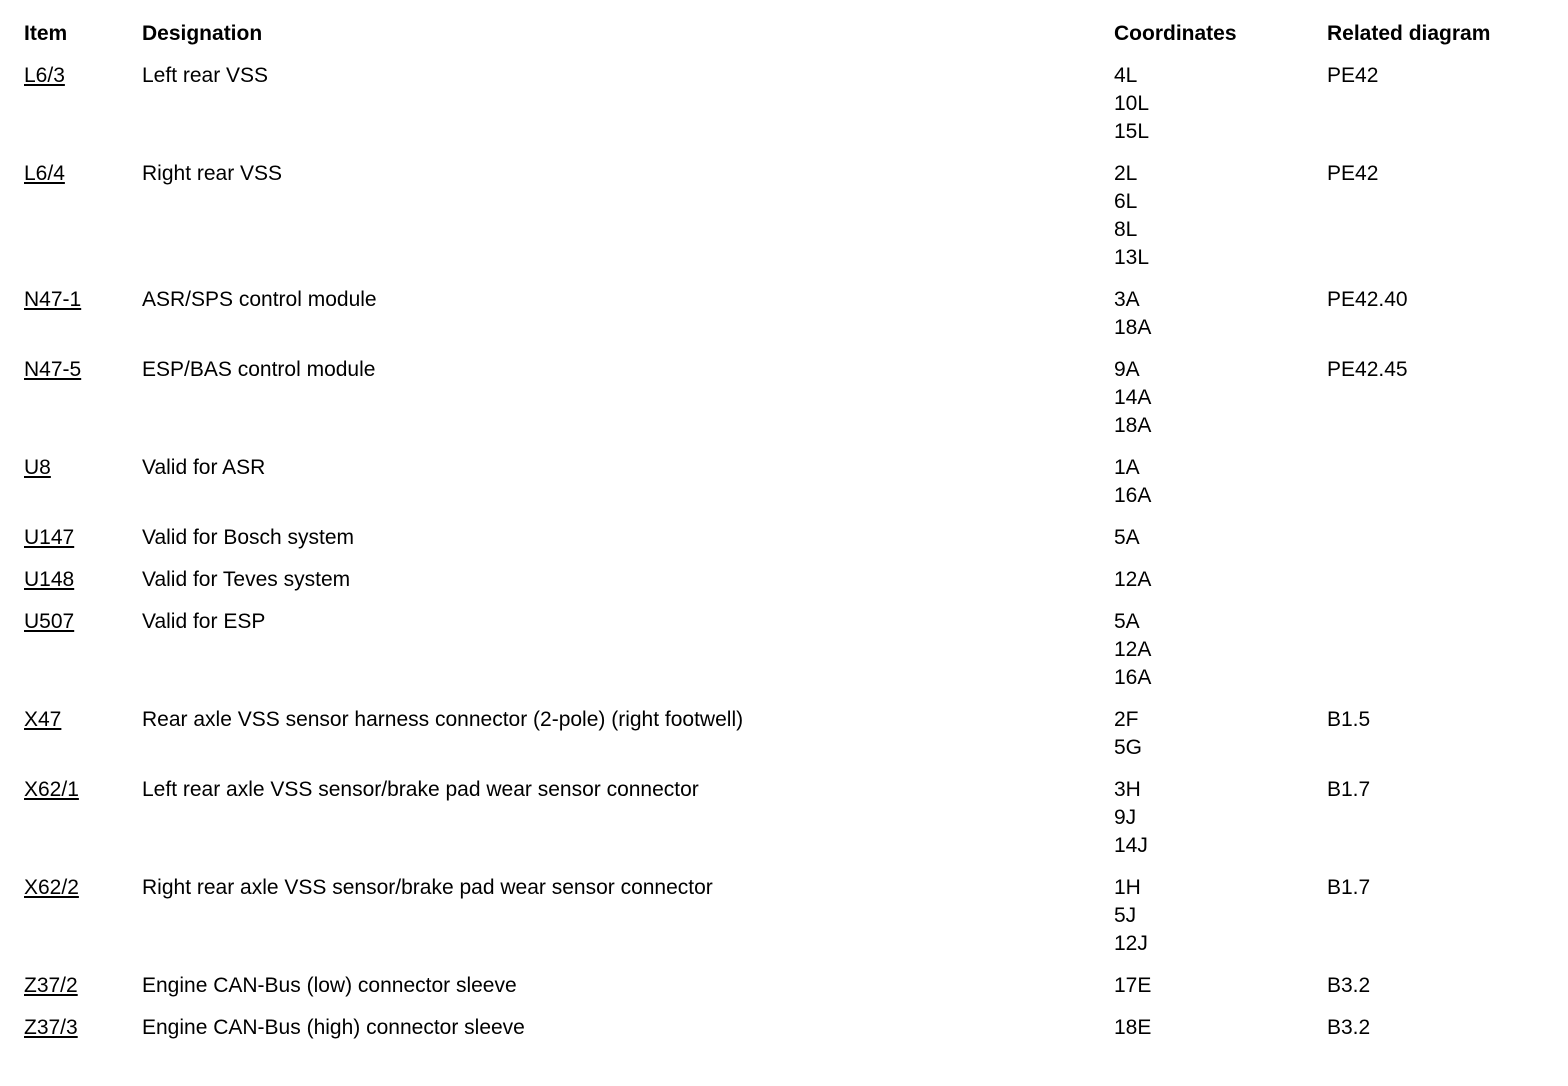 This screenshot has height=1086, width=1568. What do you see at coordinates (1131, 915) in the screenshot?
I see `coordinates-cell: 1H 5J 12J` at bounding box center [1131, 915].